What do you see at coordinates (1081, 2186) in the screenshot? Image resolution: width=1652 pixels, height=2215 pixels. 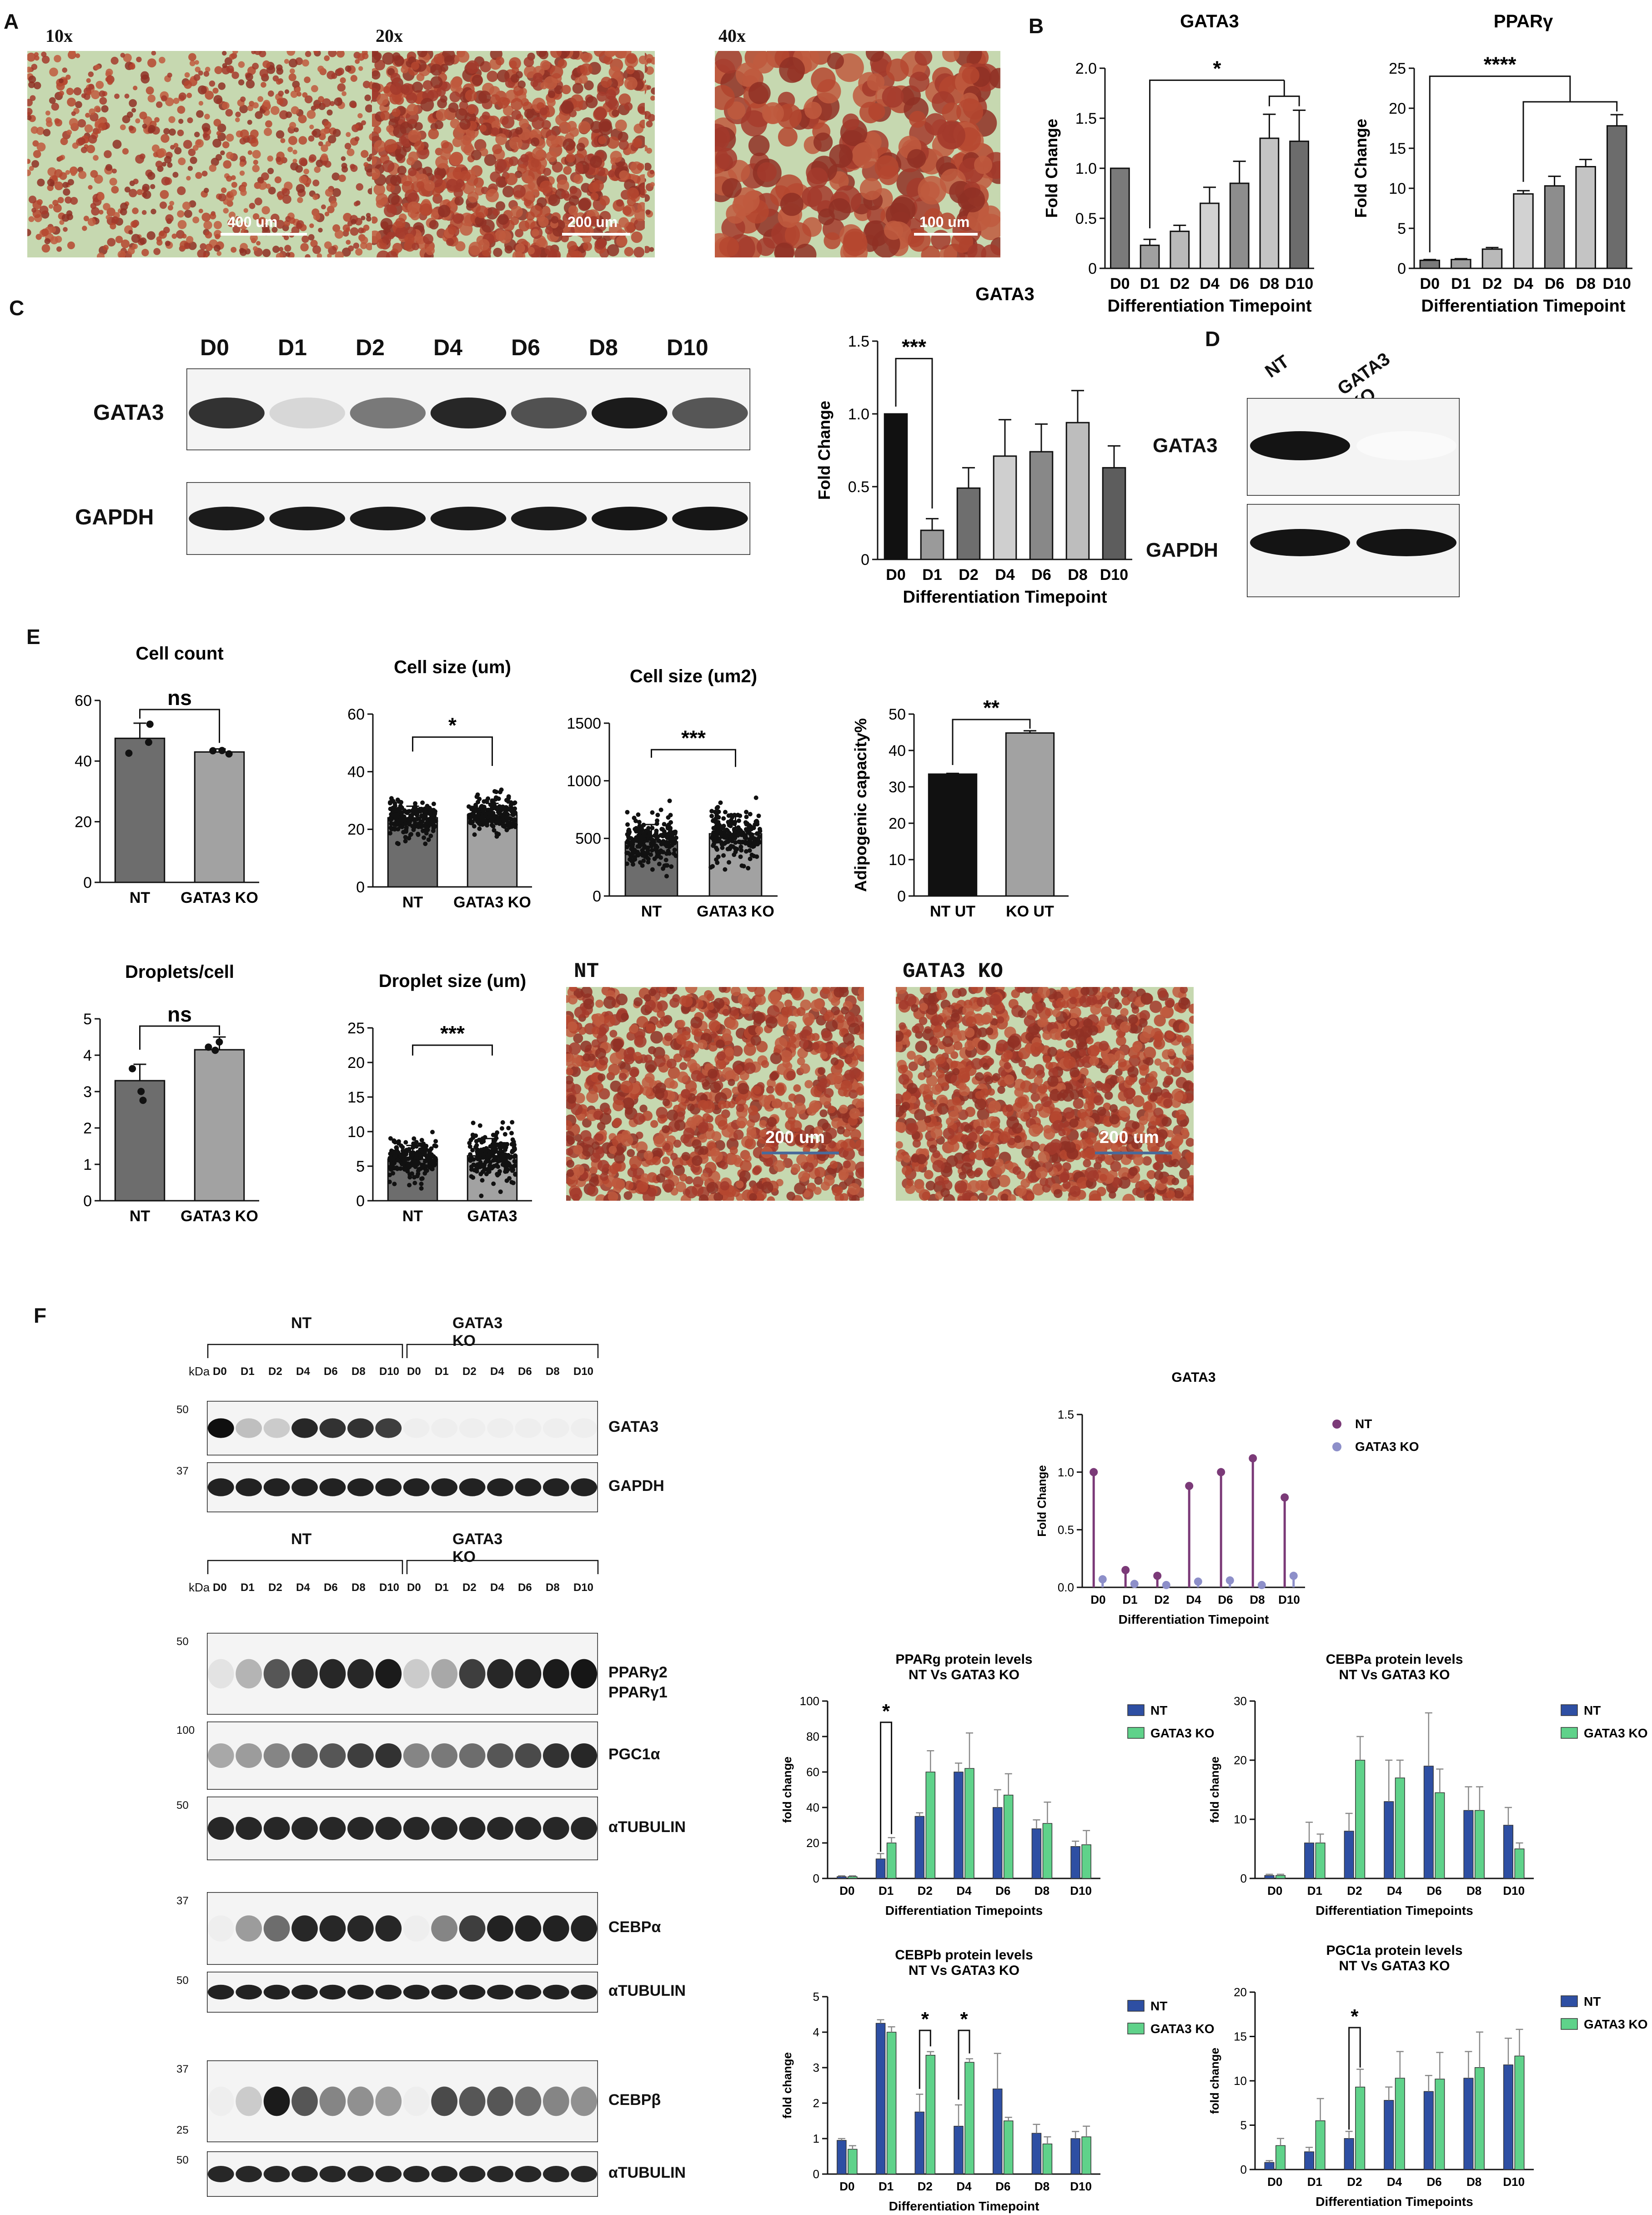 I see `x-tick-label: D10` at bounding box center [1081, 2186].